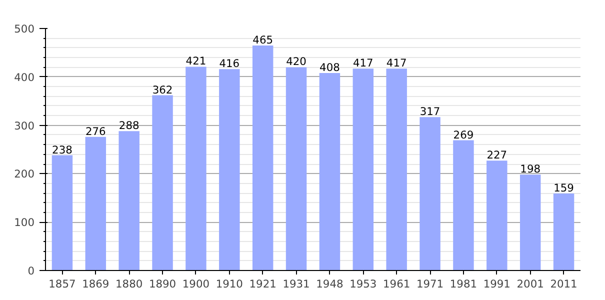 This screenshot has height=300, width=605. Describe the element at coordinates (430, 111) in the screenshot. I see `data-label: 317` at that location.